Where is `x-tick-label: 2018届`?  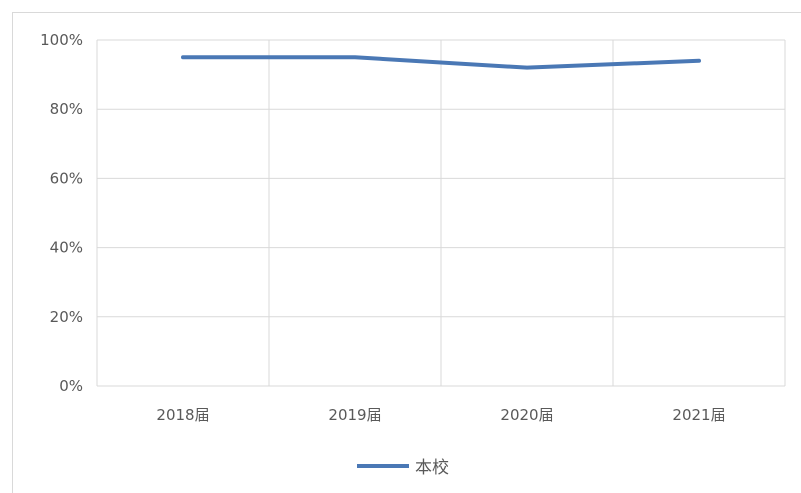 x-tick-label: 2018届 is located at coordinates (182, 415).